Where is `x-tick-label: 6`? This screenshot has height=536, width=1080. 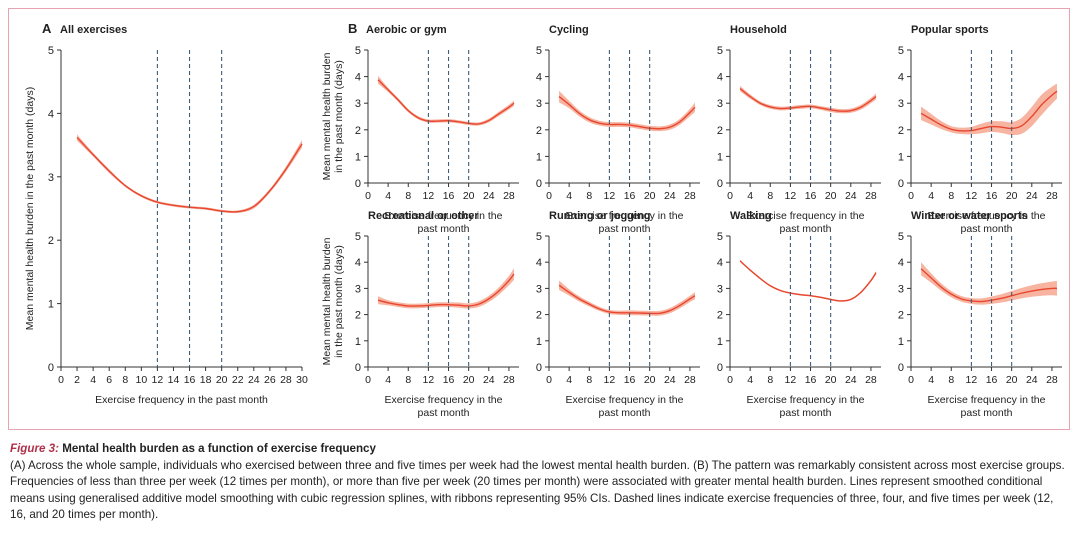 x-tick-label: 6 is located at coordinates (109, 380).